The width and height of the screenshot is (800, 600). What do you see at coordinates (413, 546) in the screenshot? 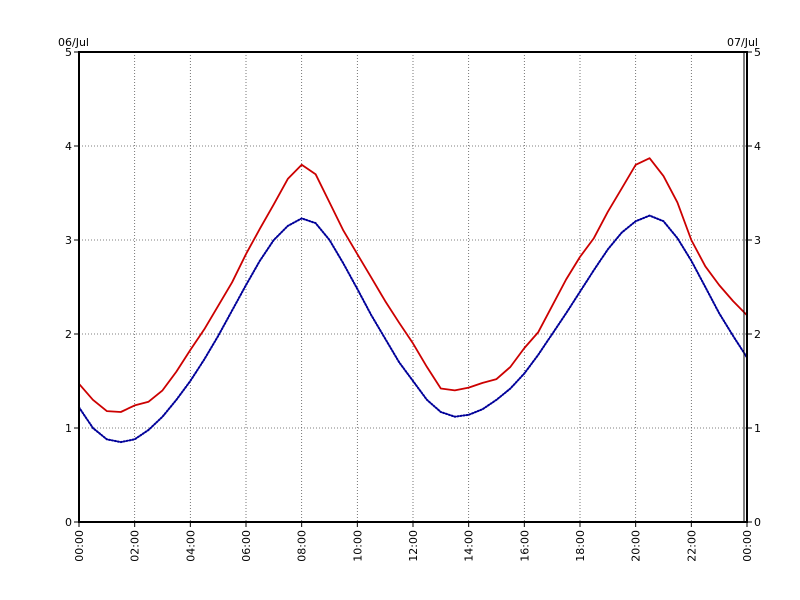
I see `x-tick-label: 12:00` at bounding box center [413, 546].